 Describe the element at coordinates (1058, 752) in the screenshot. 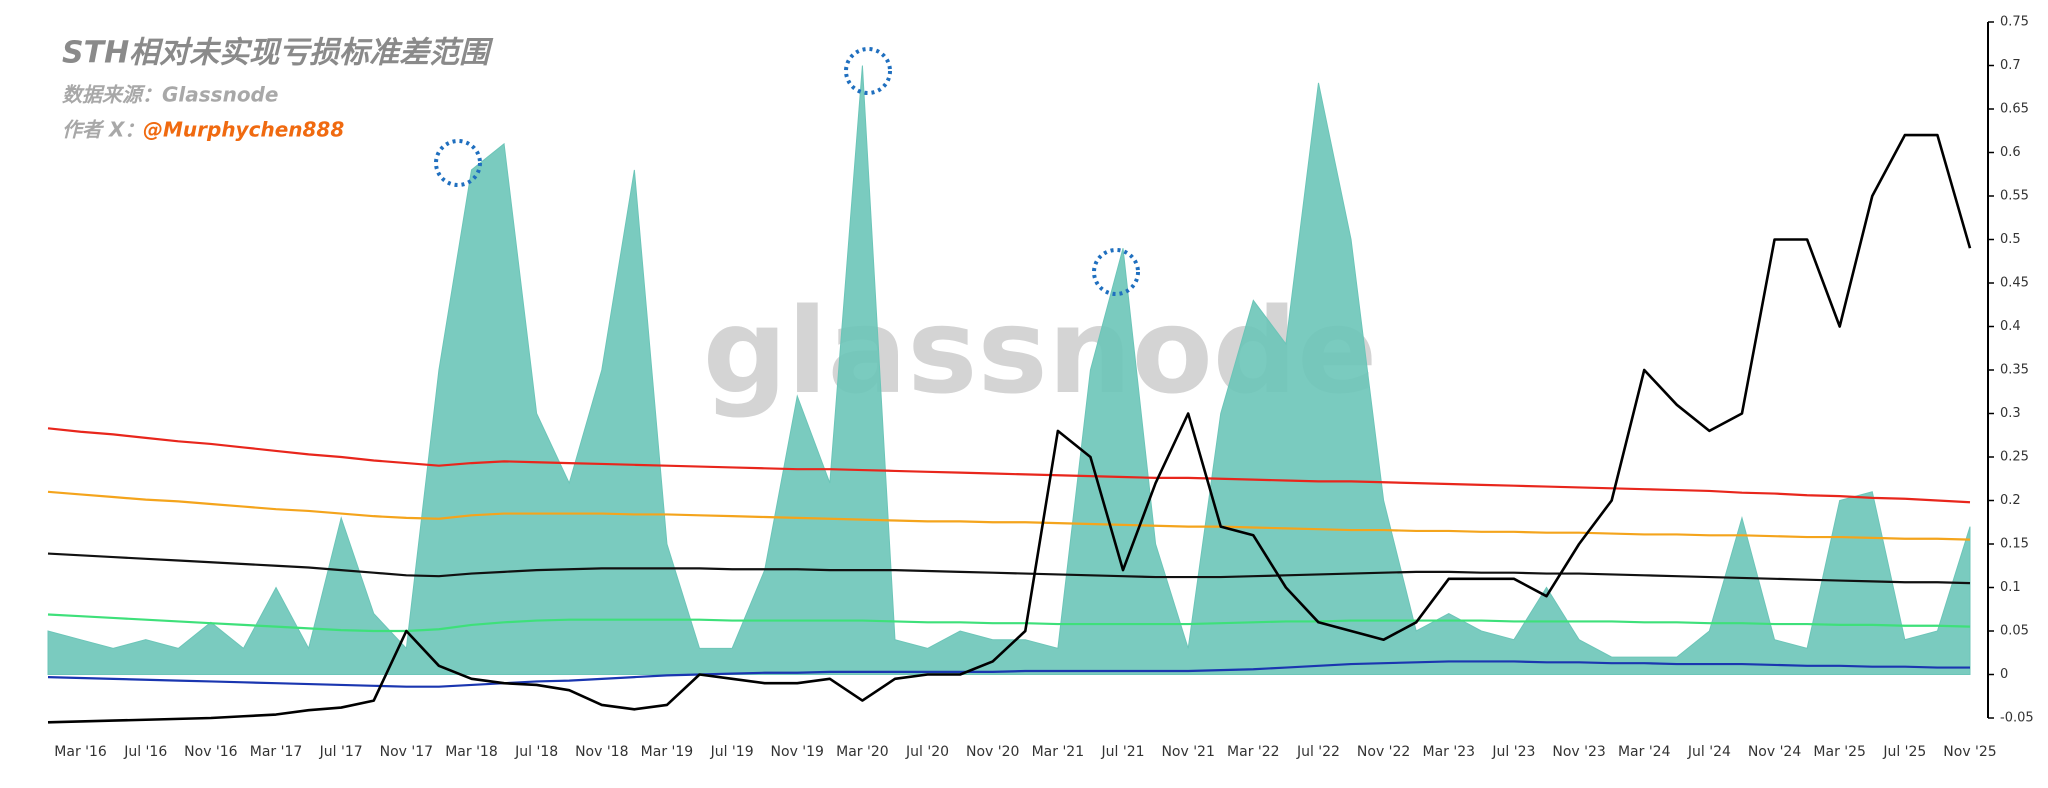

I see `x-tick-label: Mar '21` at that location.